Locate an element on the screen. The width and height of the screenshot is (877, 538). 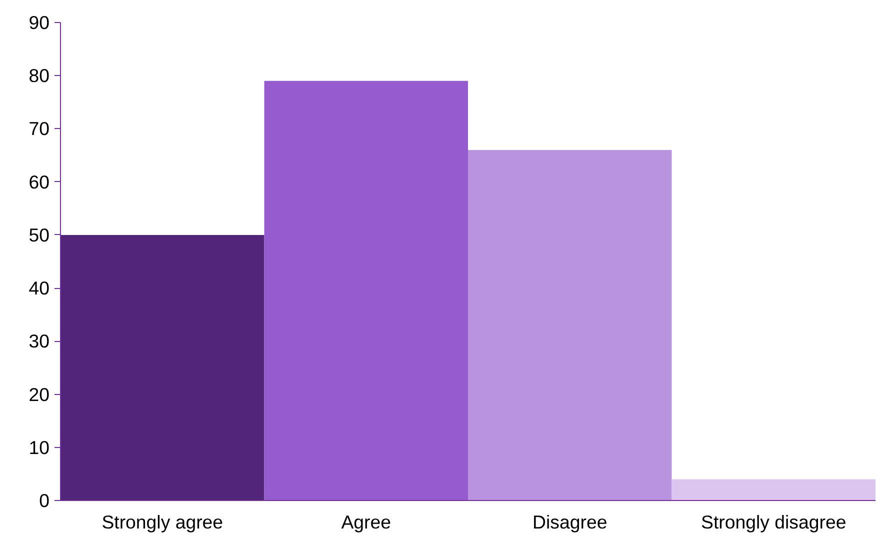
x-tick-label: Strongly agree is located at coordinates (163, 522).